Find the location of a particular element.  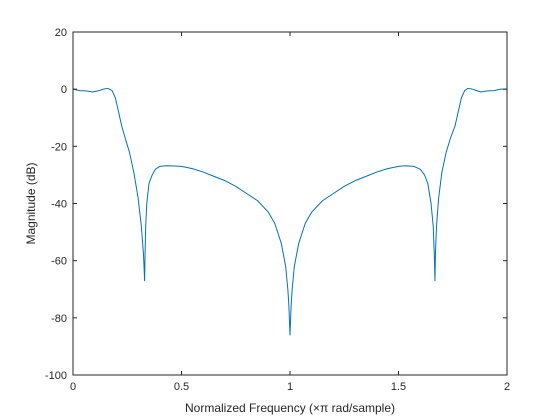

y-tick-label: -80 is located at coordinates (59, 319).